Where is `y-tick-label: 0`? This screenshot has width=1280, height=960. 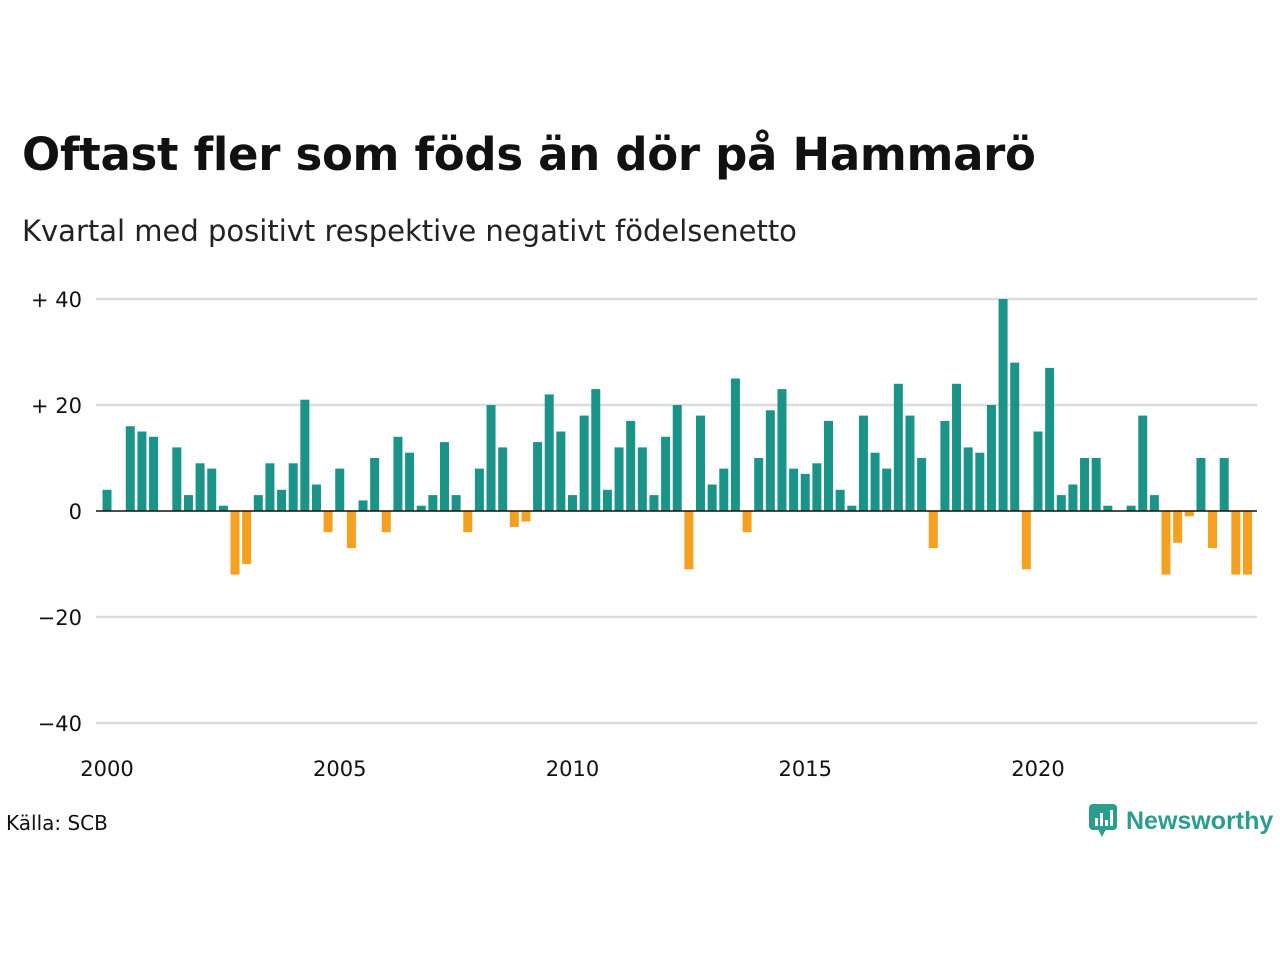
y-tick-label: 0 is located at coordinates (75, 512).